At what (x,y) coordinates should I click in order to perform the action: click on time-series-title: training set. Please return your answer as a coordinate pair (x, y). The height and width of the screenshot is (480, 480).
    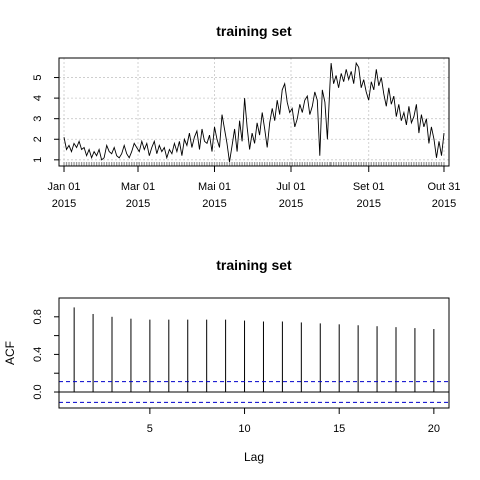
    Looking at the image, I should click on (254, 31).